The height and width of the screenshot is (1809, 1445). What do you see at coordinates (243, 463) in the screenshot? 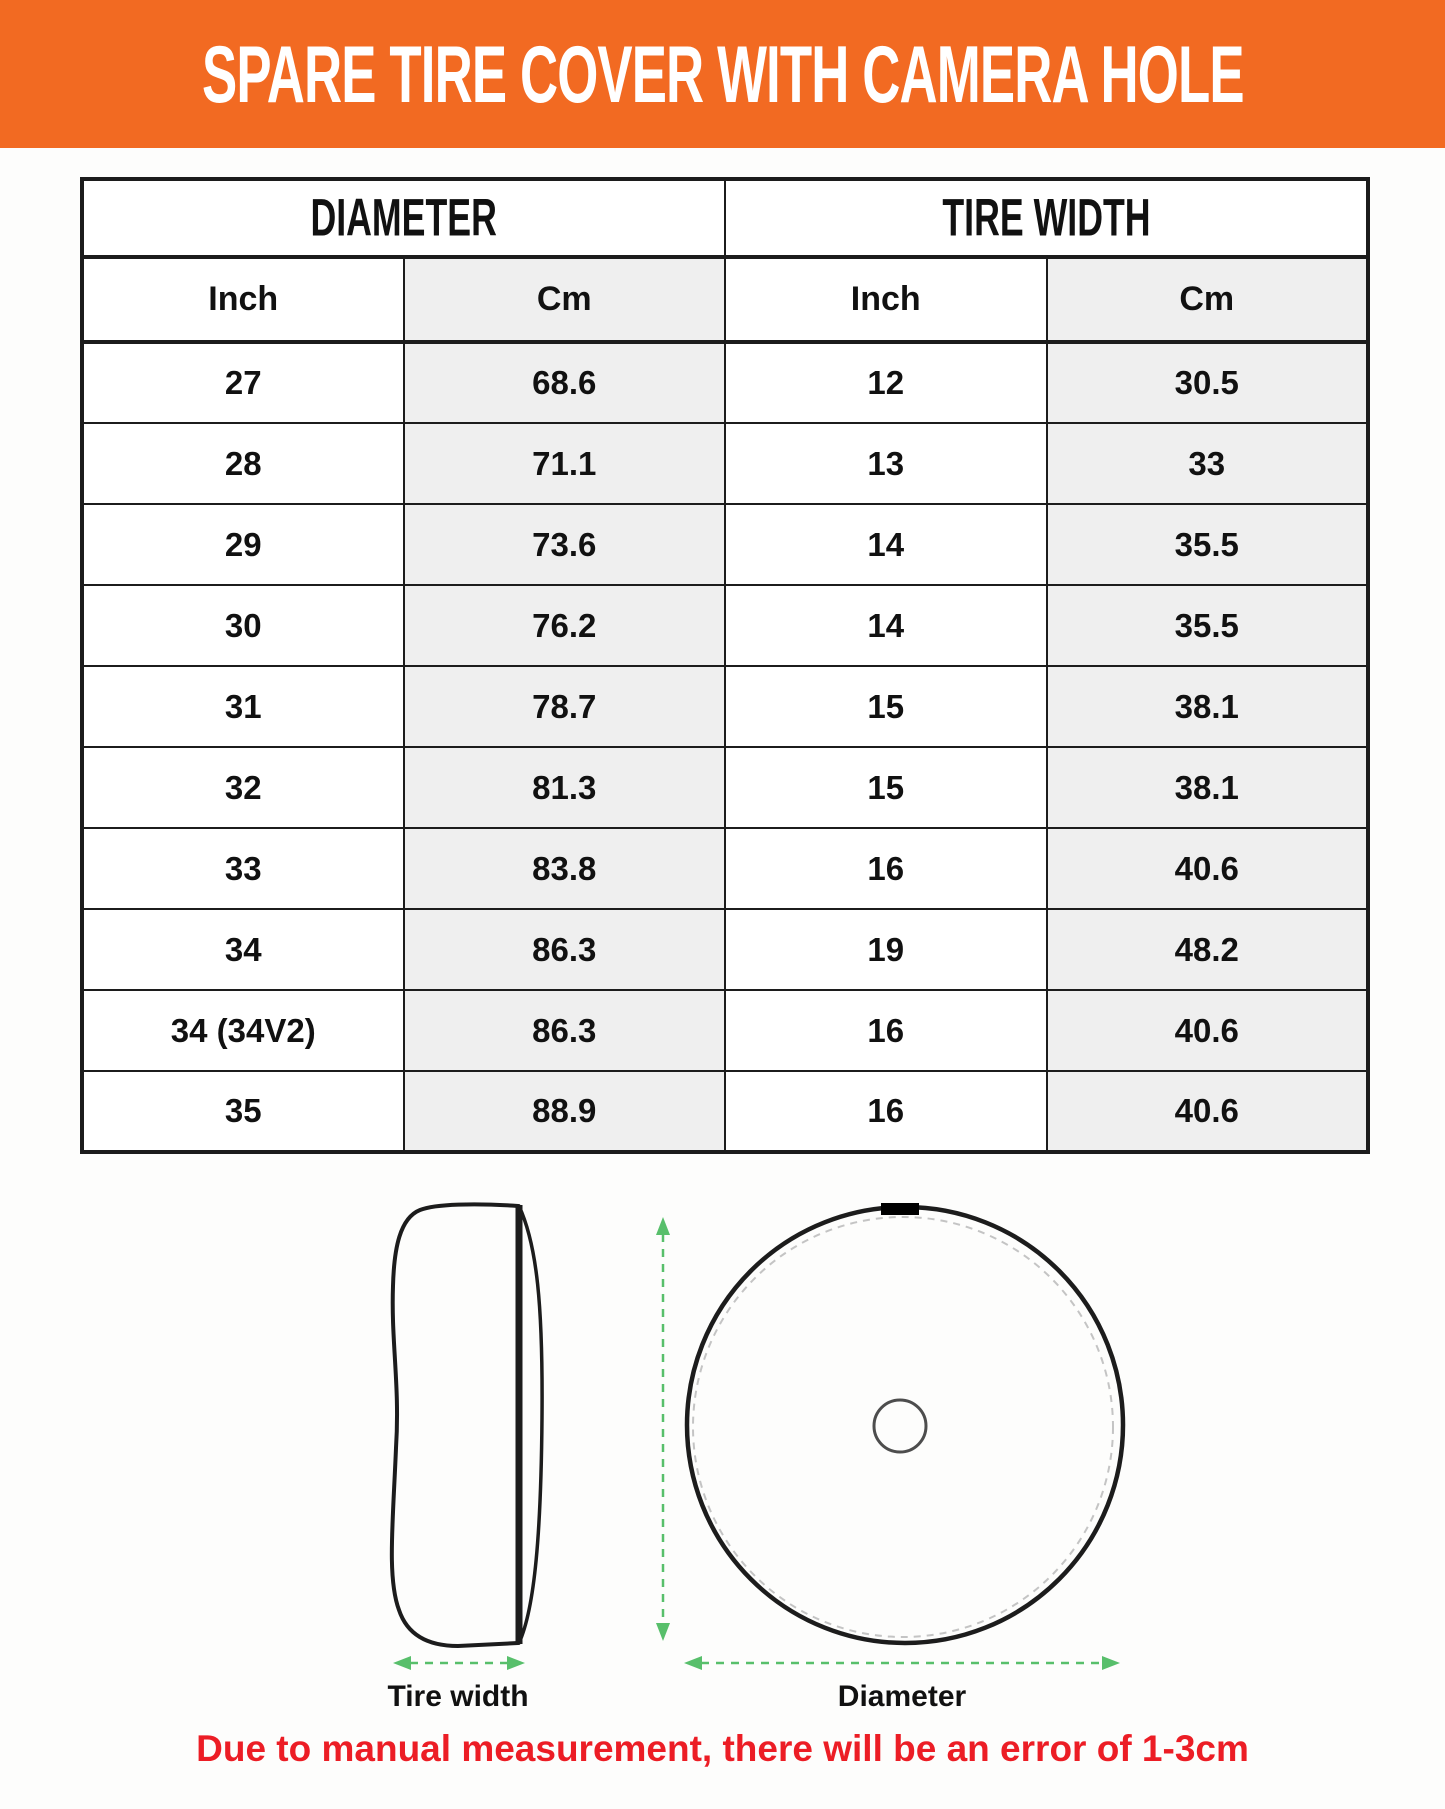
I see `diameter-inch-cell: 28` at bounding box center [243, 463].